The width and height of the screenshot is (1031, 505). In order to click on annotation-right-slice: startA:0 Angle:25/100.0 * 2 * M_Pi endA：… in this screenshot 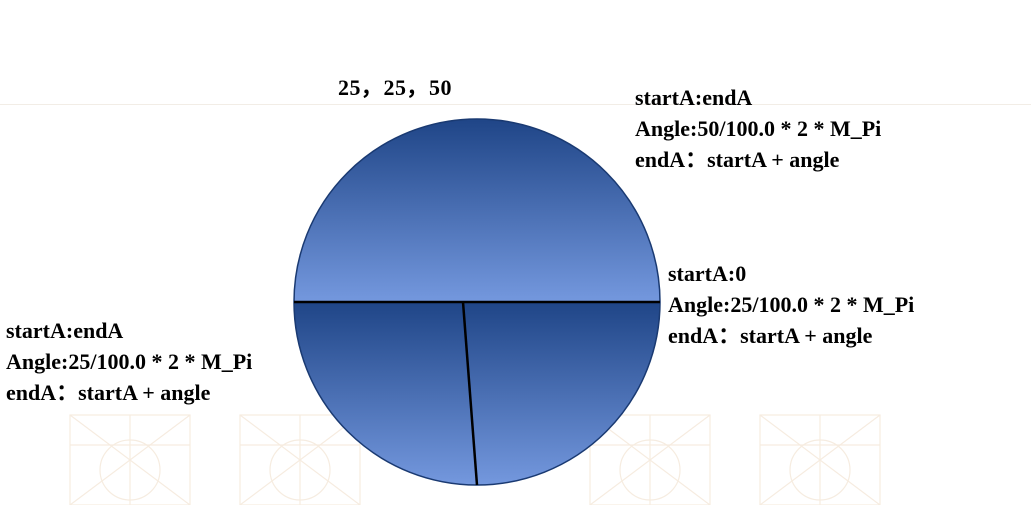, I will do `click(791, 304)`.